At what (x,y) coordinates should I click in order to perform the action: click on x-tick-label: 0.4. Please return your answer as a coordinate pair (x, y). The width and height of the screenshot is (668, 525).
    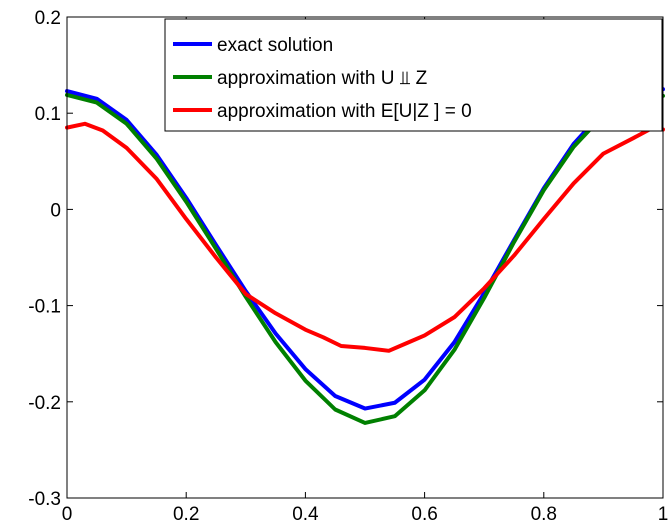
    Looking at the image, I should click on (305, 514).